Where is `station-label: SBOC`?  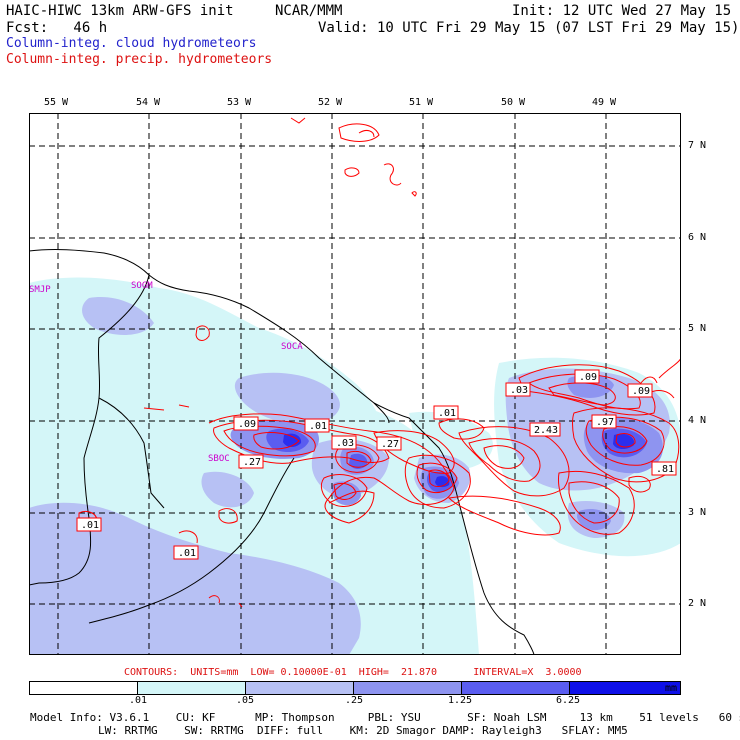
station-label: SBOC is located at coordinates (219, 459).